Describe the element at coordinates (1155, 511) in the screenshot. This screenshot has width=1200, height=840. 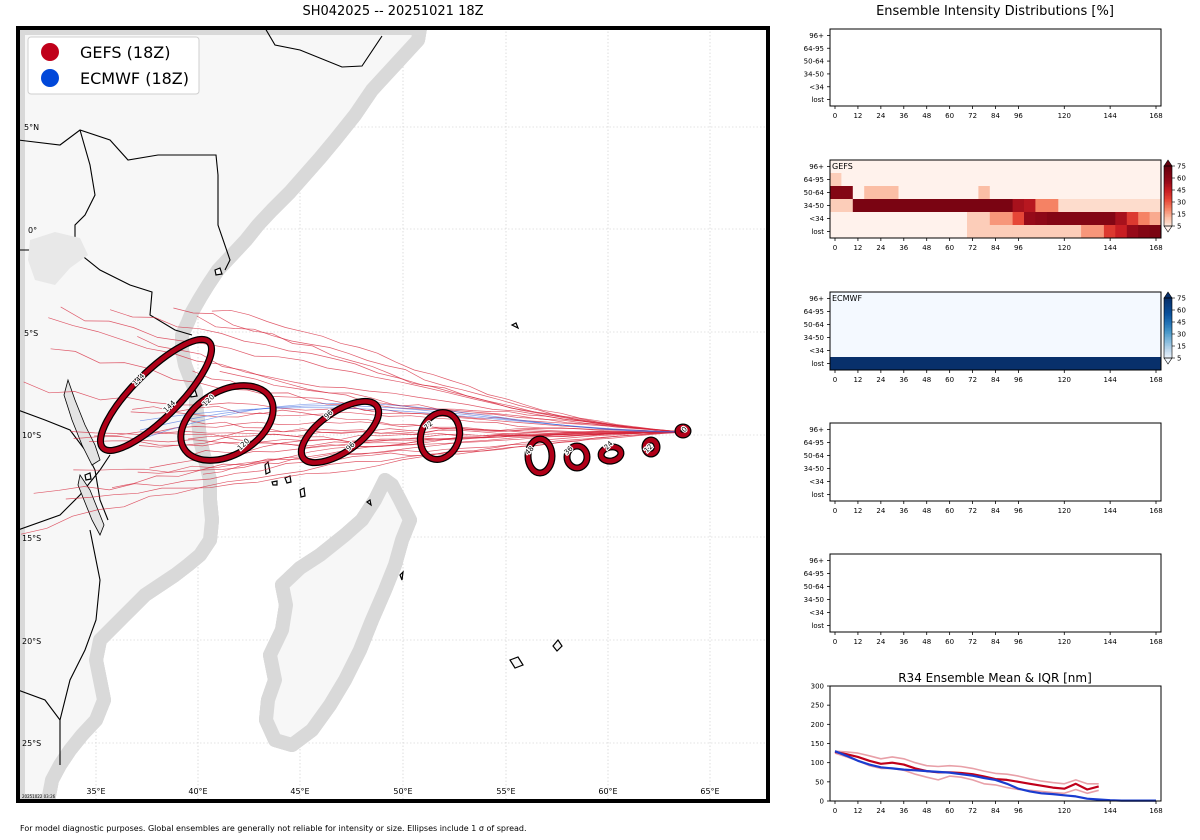
I see `x-tick-label: 168` at that location.